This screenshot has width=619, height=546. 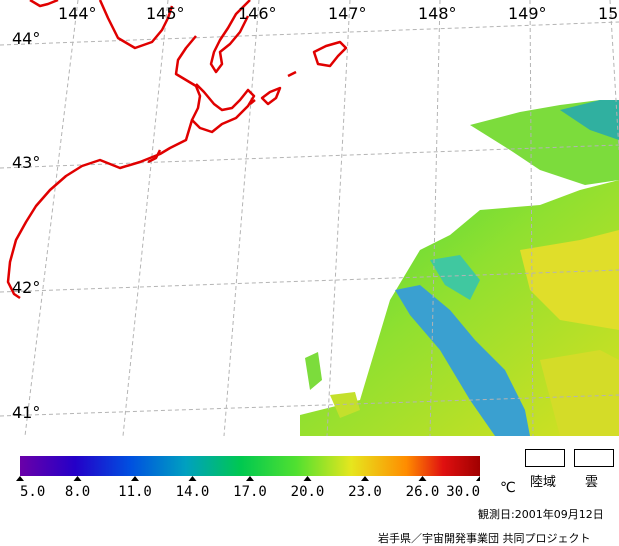 I want to click on lat-label-44: 44°, so click(x=26, y=38).